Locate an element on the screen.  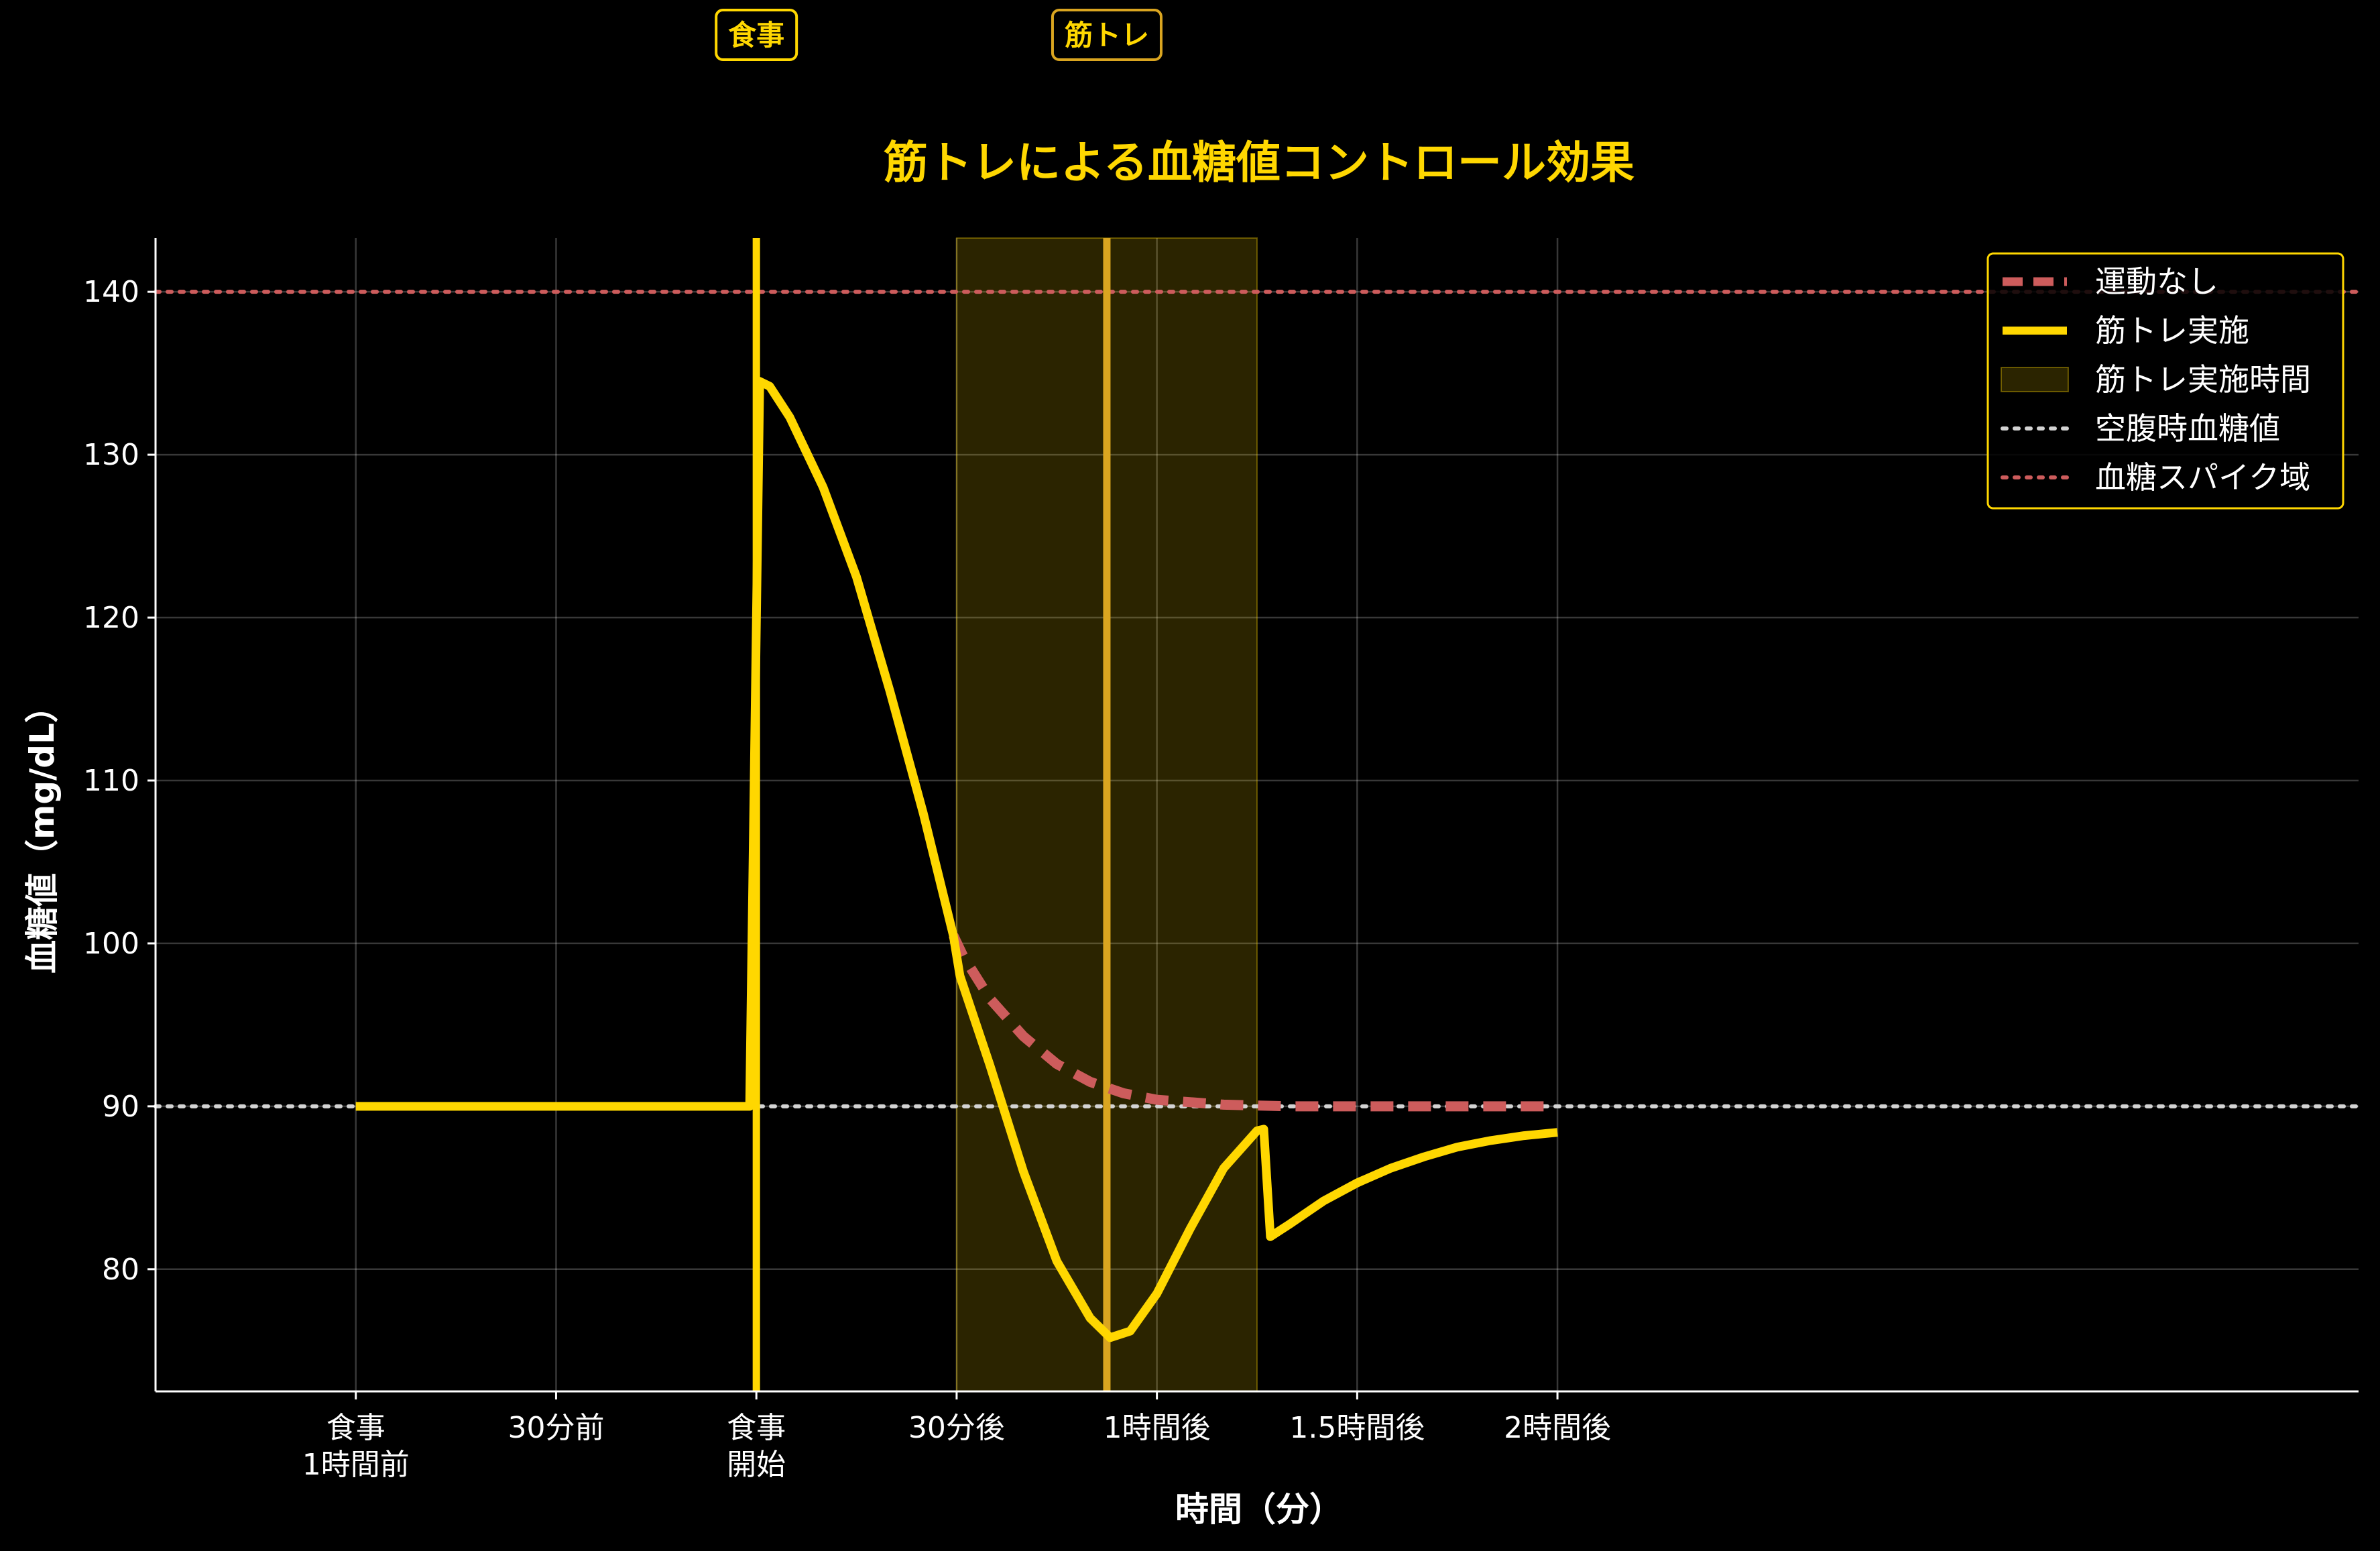
y-tick-label: 130 is located at coordinates (111, 455).